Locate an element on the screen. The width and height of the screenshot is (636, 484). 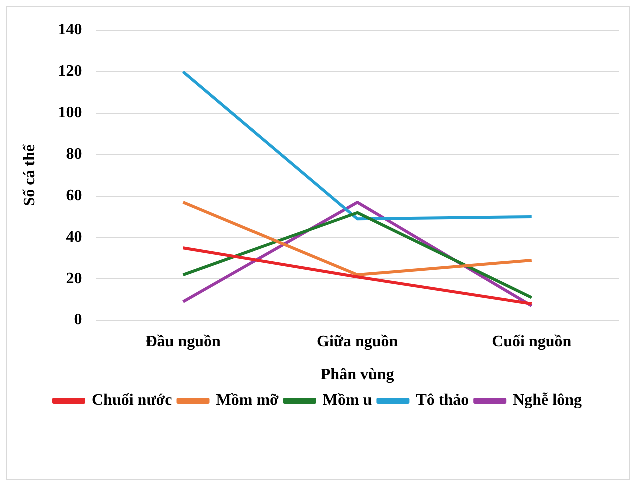
y-axis-title: Số cá thể is located at coordinates (30, 175).